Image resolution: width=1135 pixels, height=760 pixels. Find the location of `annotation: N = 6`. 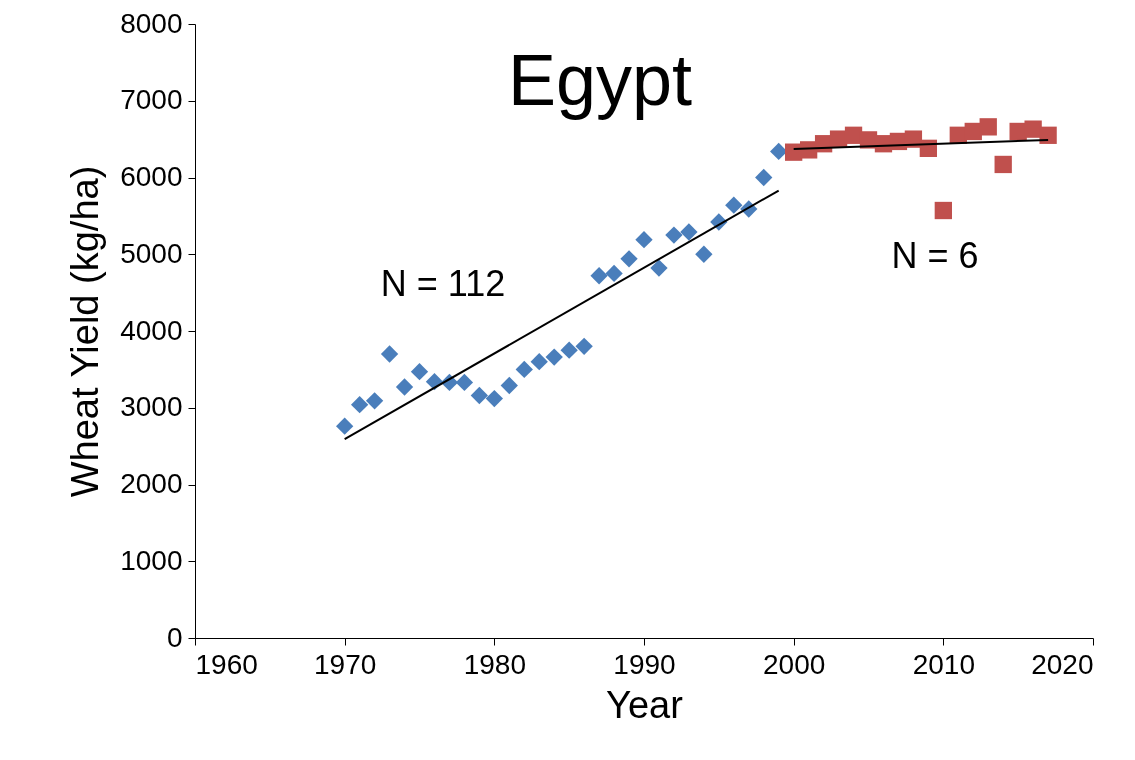

annotation: N = 6 is located at coordinates (935, 255).